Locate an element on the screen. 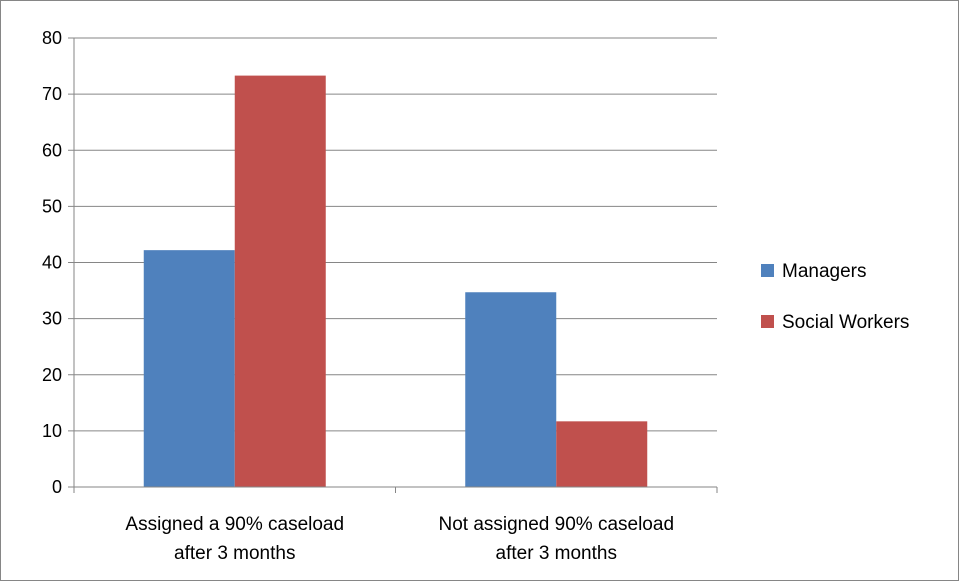 The height and width of the screenshot is (585, 959). legend-label-managers: Managers is located at coordinates (824, 271).